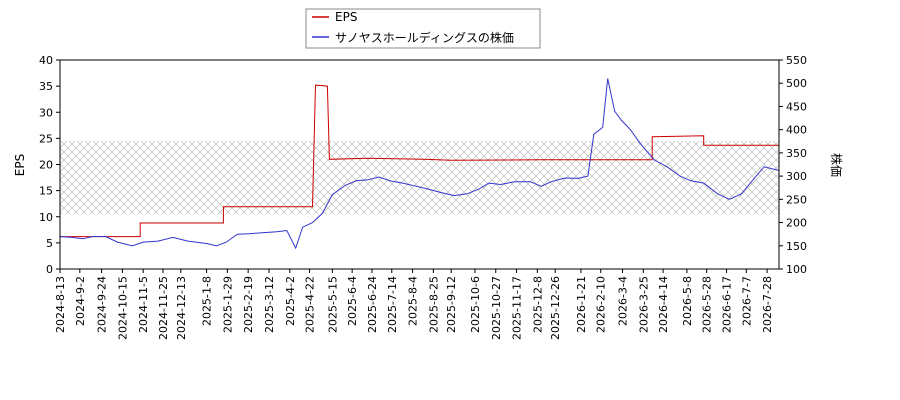 Image resolution: width=900 pixels, height=400 pixels. What do you see at coordinates (796, 199) in the screenshot?
I see `y-right-tick-label: 250` at bounding box center [796, 199].